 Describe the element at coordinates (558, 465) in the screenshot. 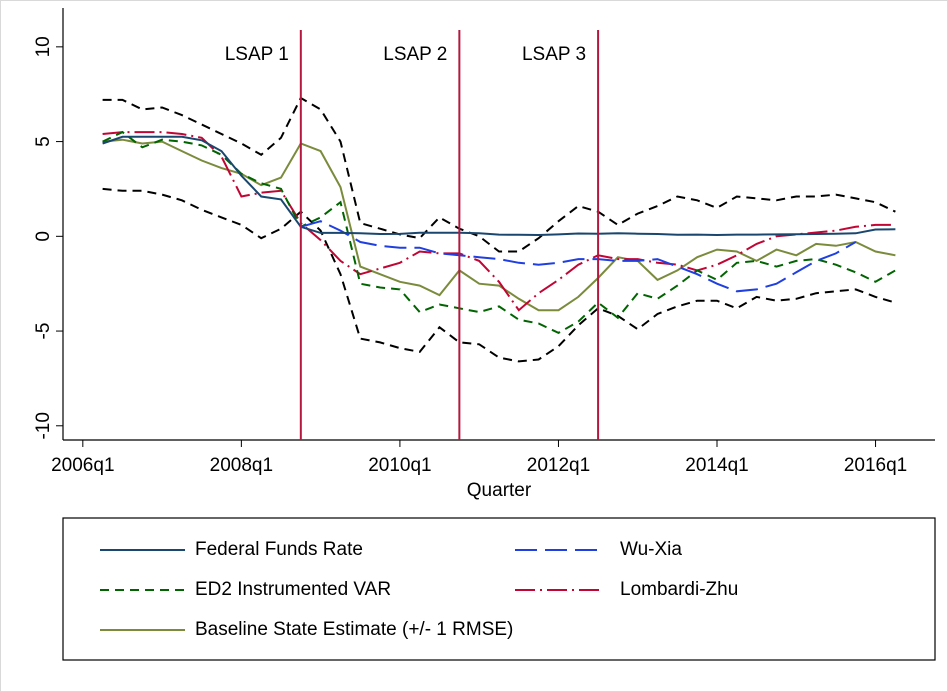

I see `x-tick-label: 2012q1` at that location.